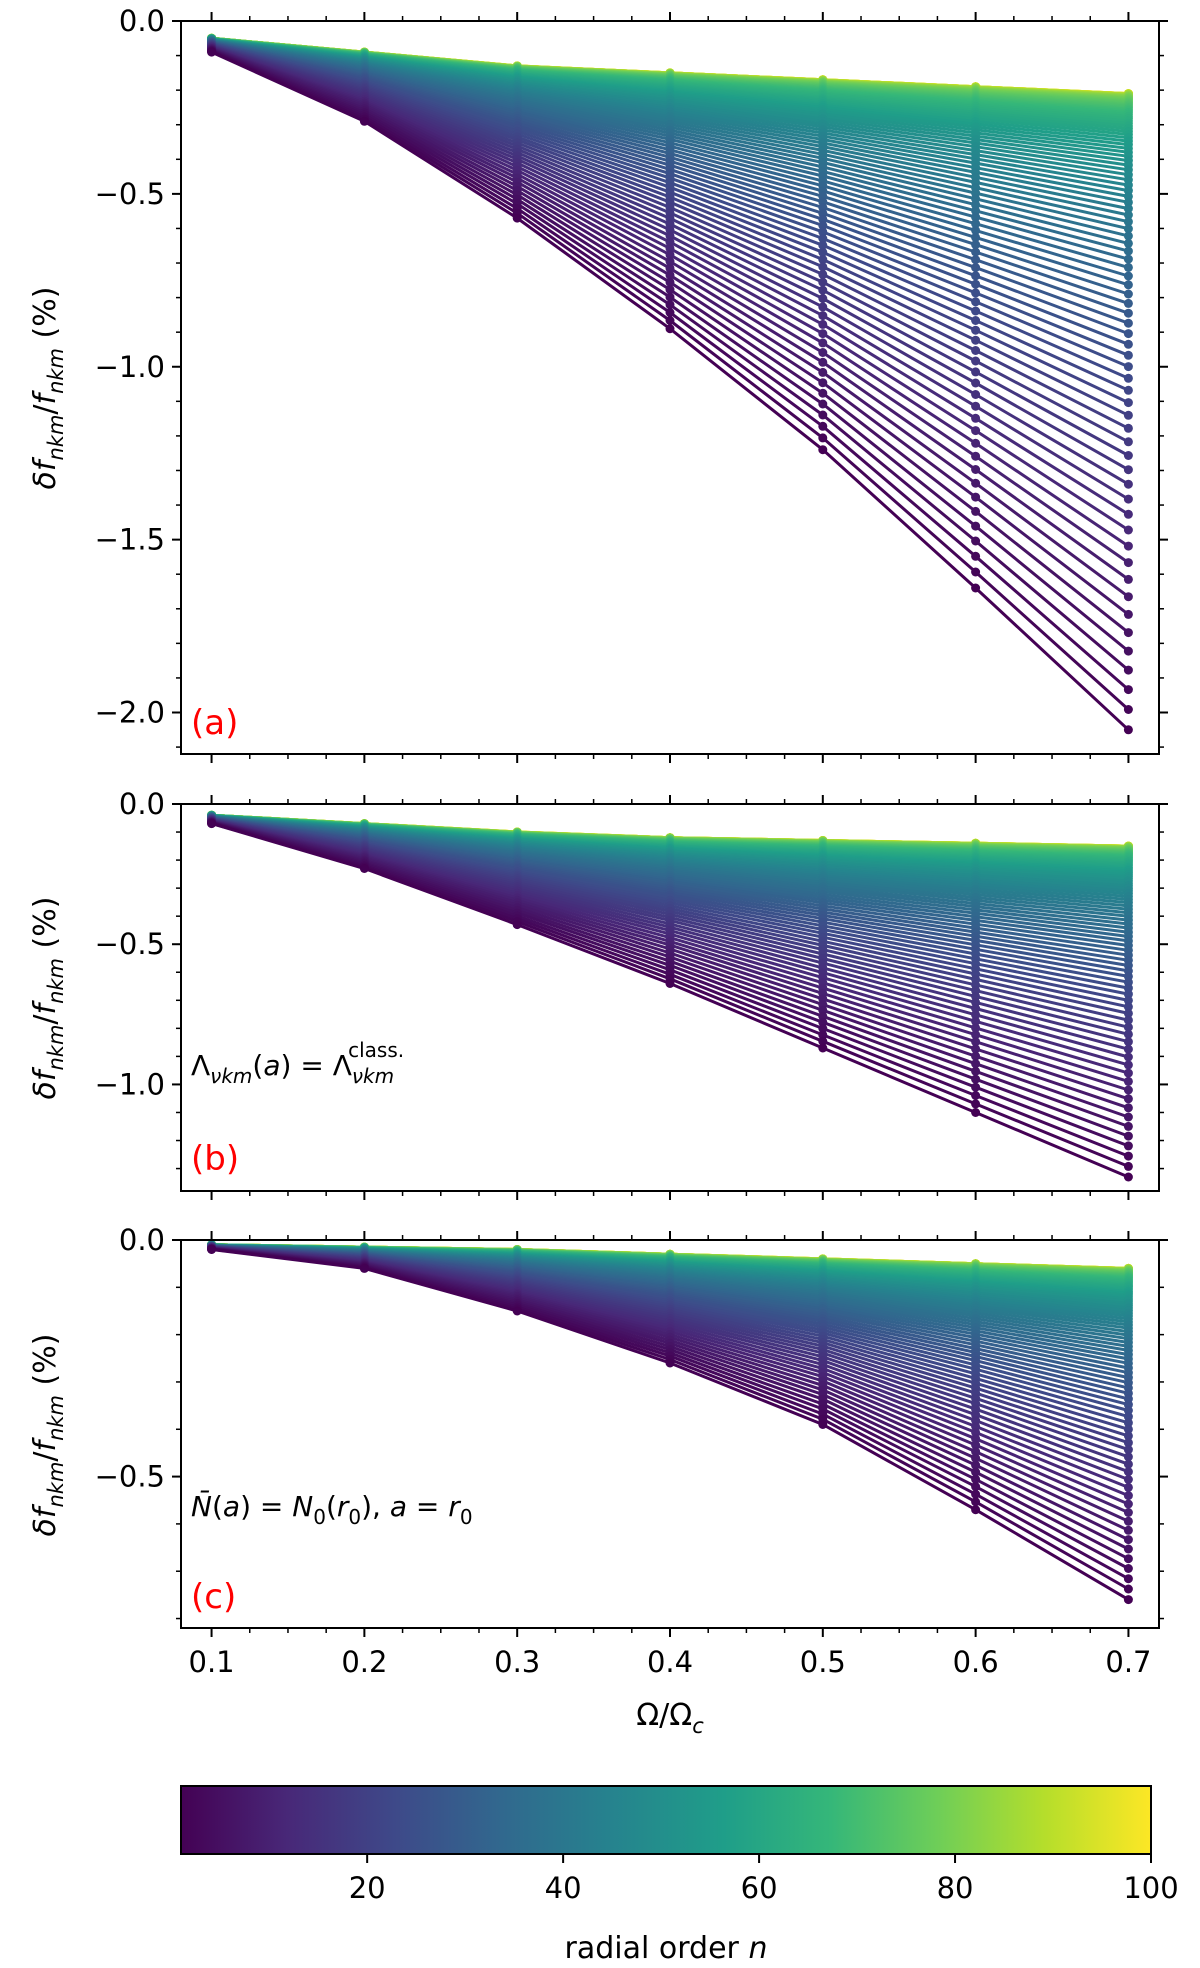  Describe the element at coordinates (1150, 1888) in the screenshot. I see `colorbar-tick-label: 100` at that location.